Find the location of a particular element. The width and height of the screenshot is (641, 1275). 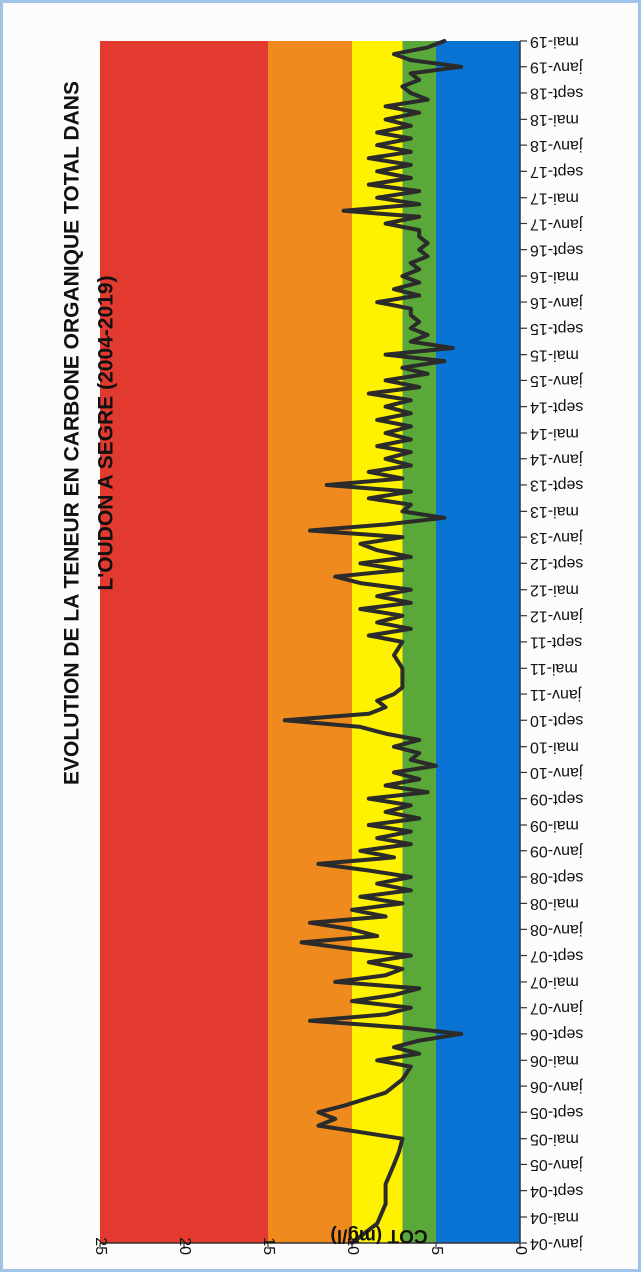

x-tick-label: sept-05 is located at coordinates (556, 1112).